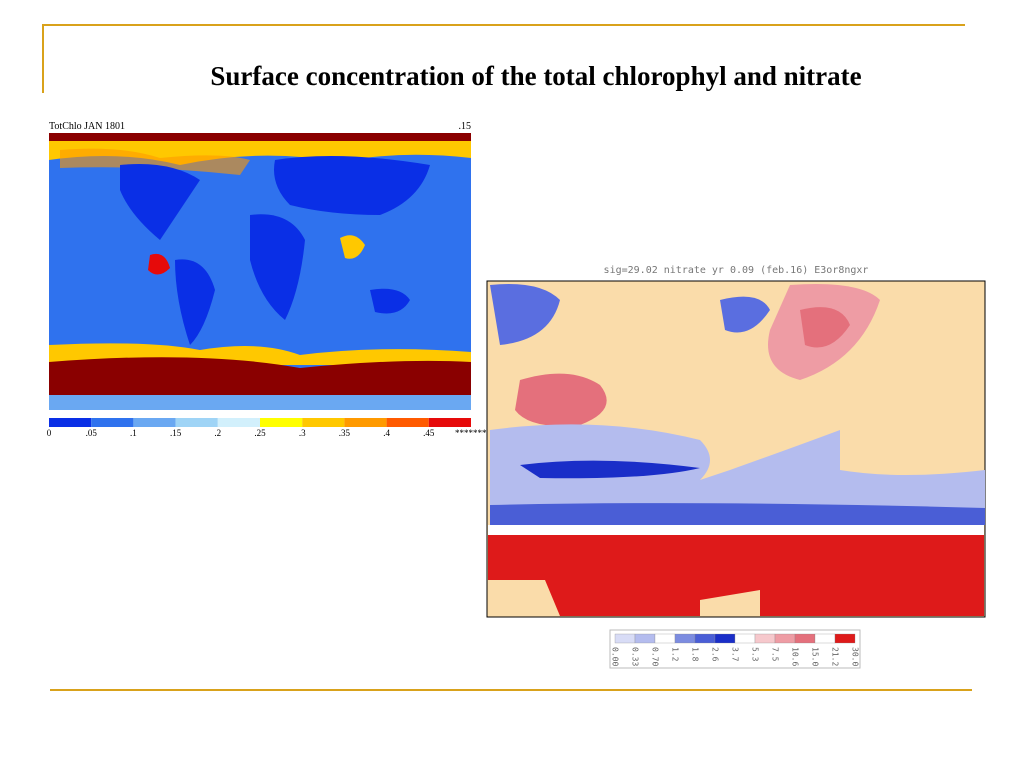  Describe the element at coordinates (715, 654) in the screenshot. I see `colorbar-label: 2.6` at that location.